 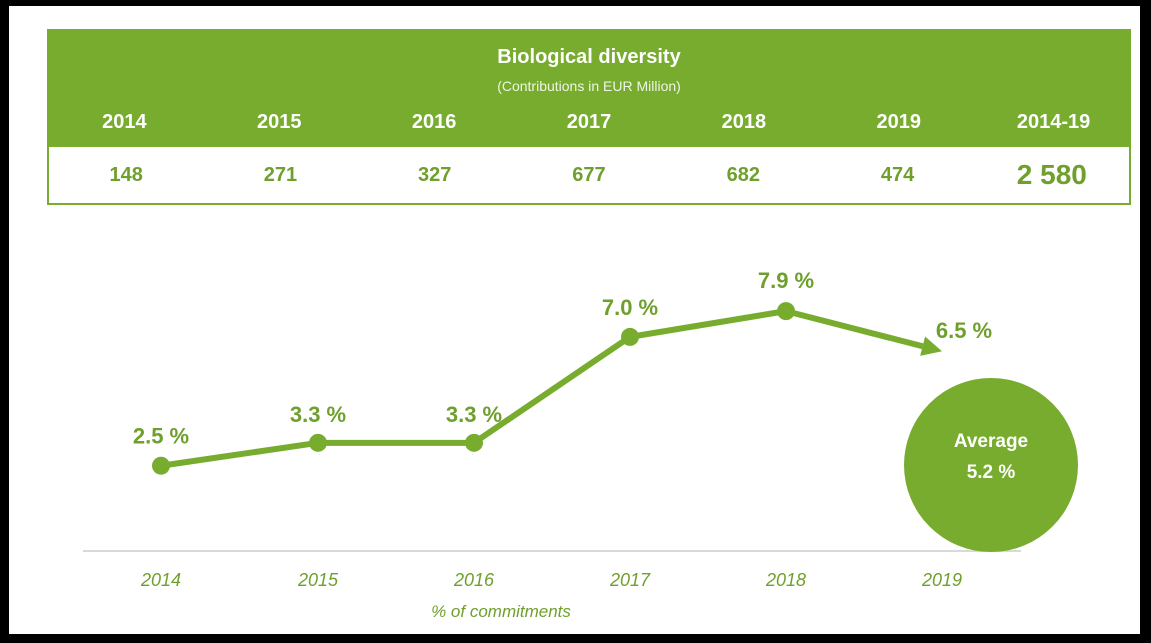 I want to click on x-tick-label: 2014, so click(x=160, y=580).